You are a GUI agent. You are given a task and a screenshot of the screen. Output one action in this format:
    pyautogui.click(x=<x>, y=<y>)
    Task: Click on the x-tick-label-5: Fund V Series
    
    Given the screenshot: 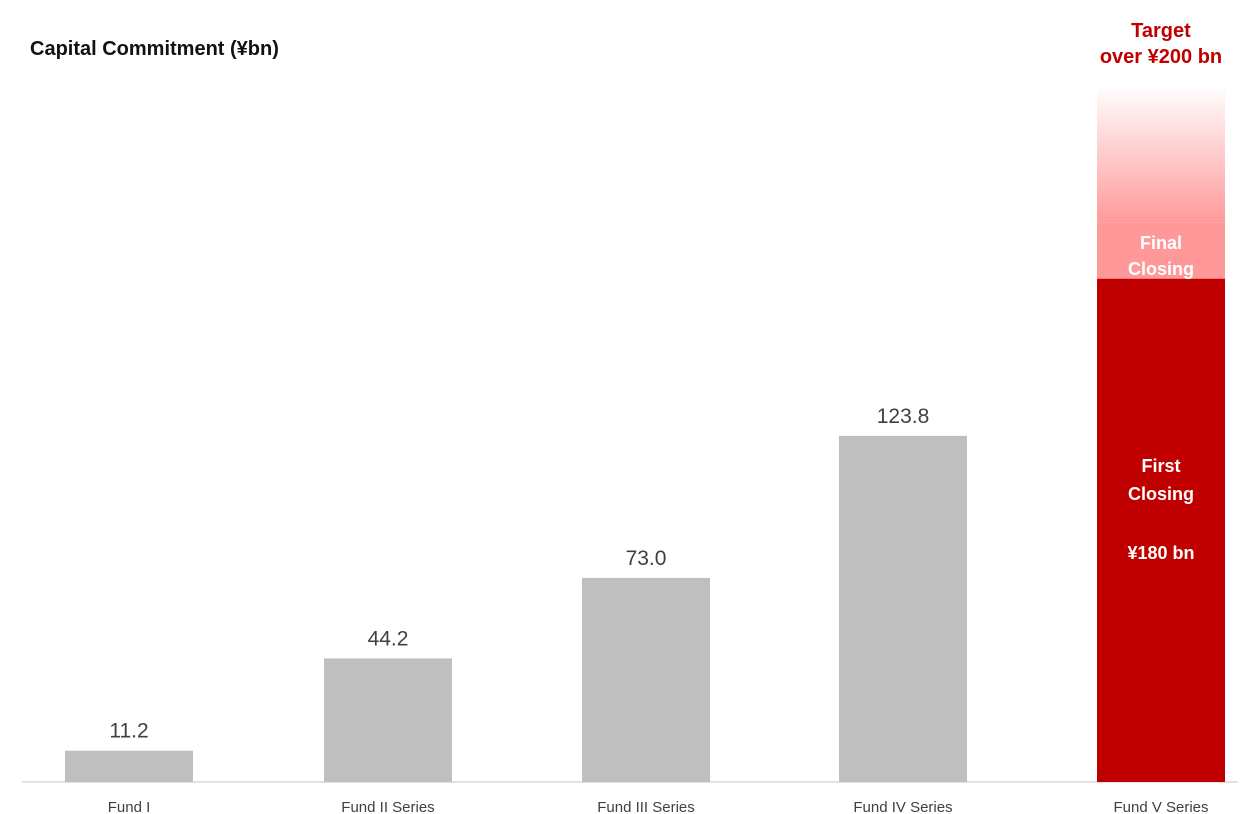 What is the action you would take?
    pyautogui.click(x=1160, y=806)
    